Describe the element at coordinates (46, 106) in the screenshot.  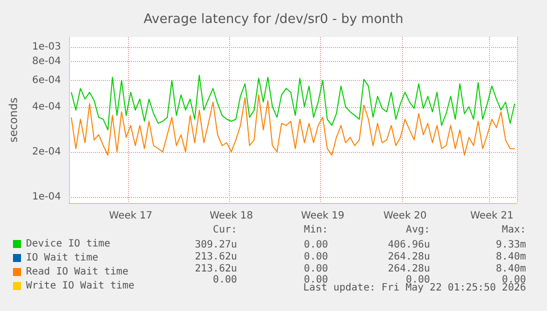
I see `y-tick-label: 4e-04` at that location.